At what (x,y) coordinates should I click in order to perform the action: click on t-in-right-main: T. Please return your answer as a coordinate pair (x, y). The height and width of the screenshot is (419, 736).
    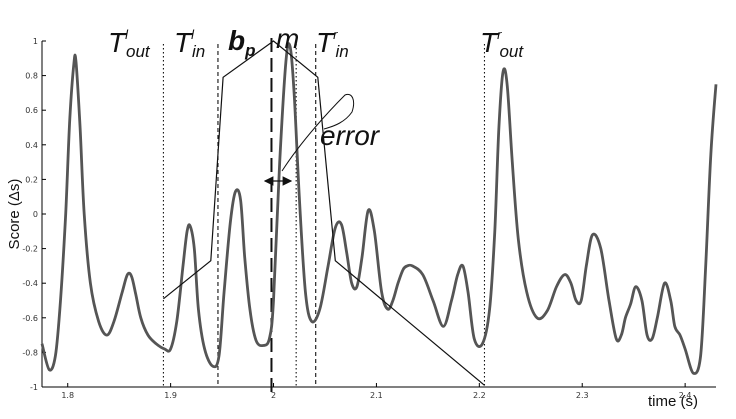
    Looking at the image, I should click on (325, 42).